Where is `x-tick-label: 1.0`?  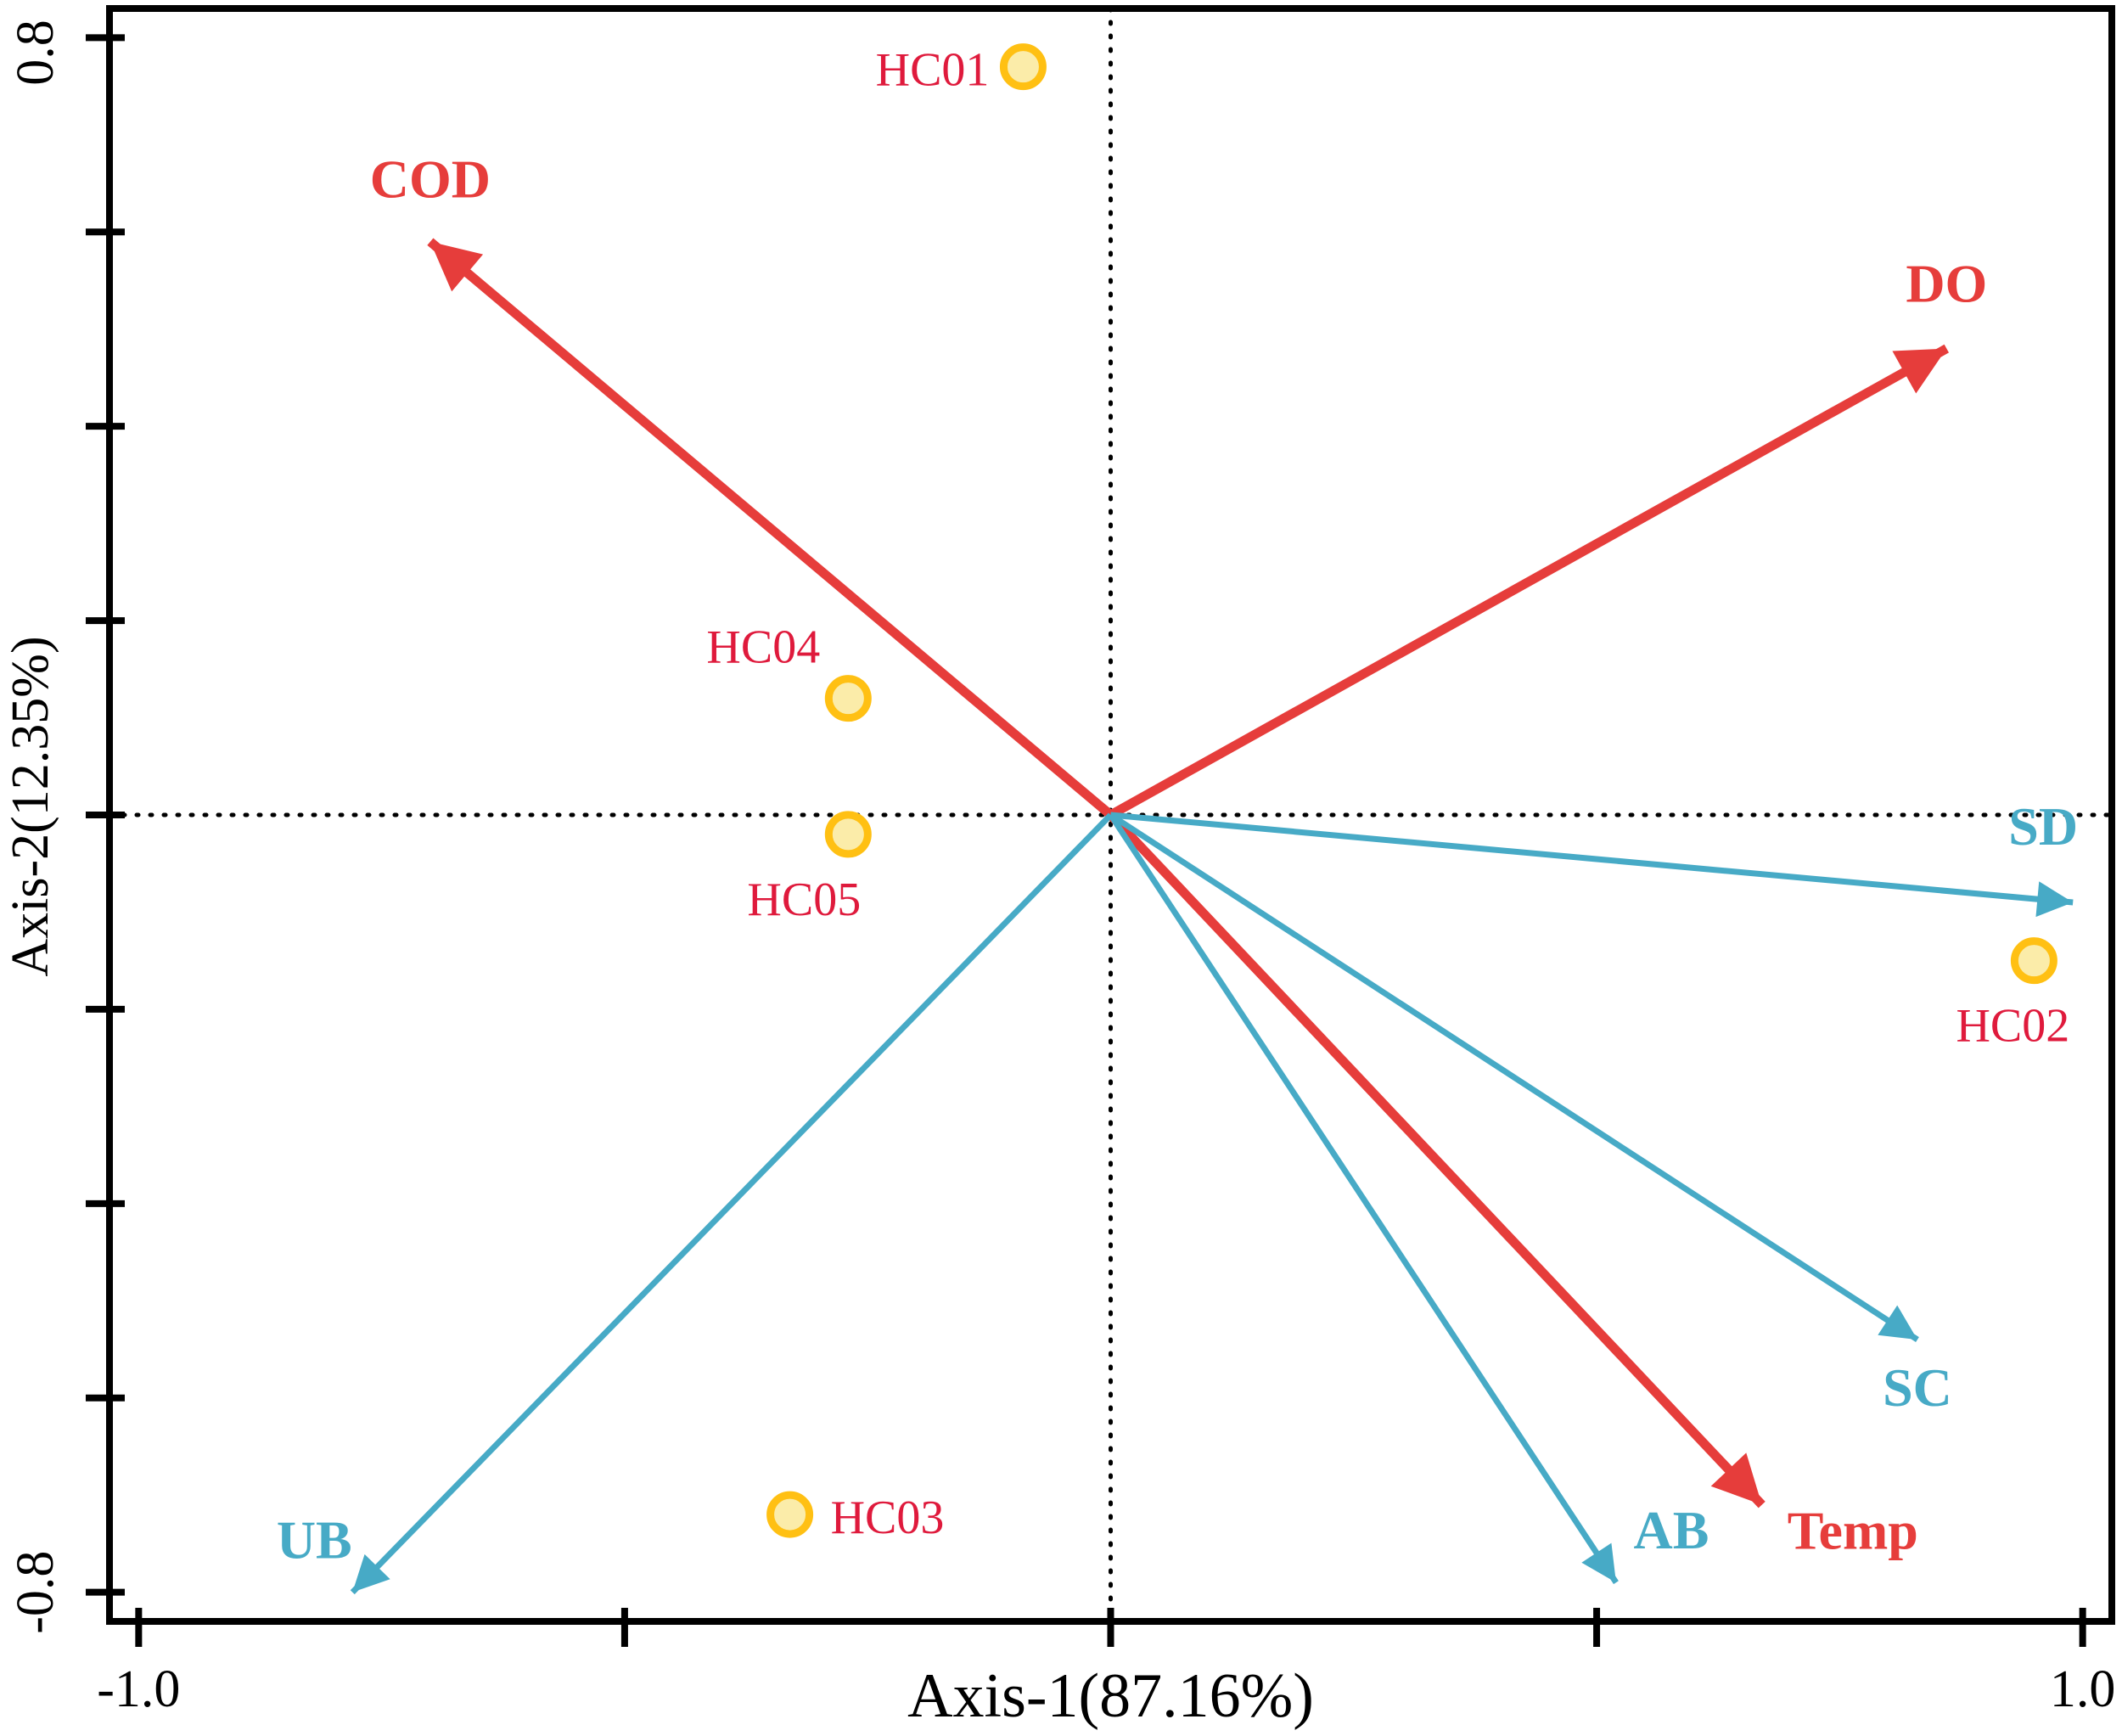 x-tick-label: 1.0 is located at coordinates (2083, 1689).